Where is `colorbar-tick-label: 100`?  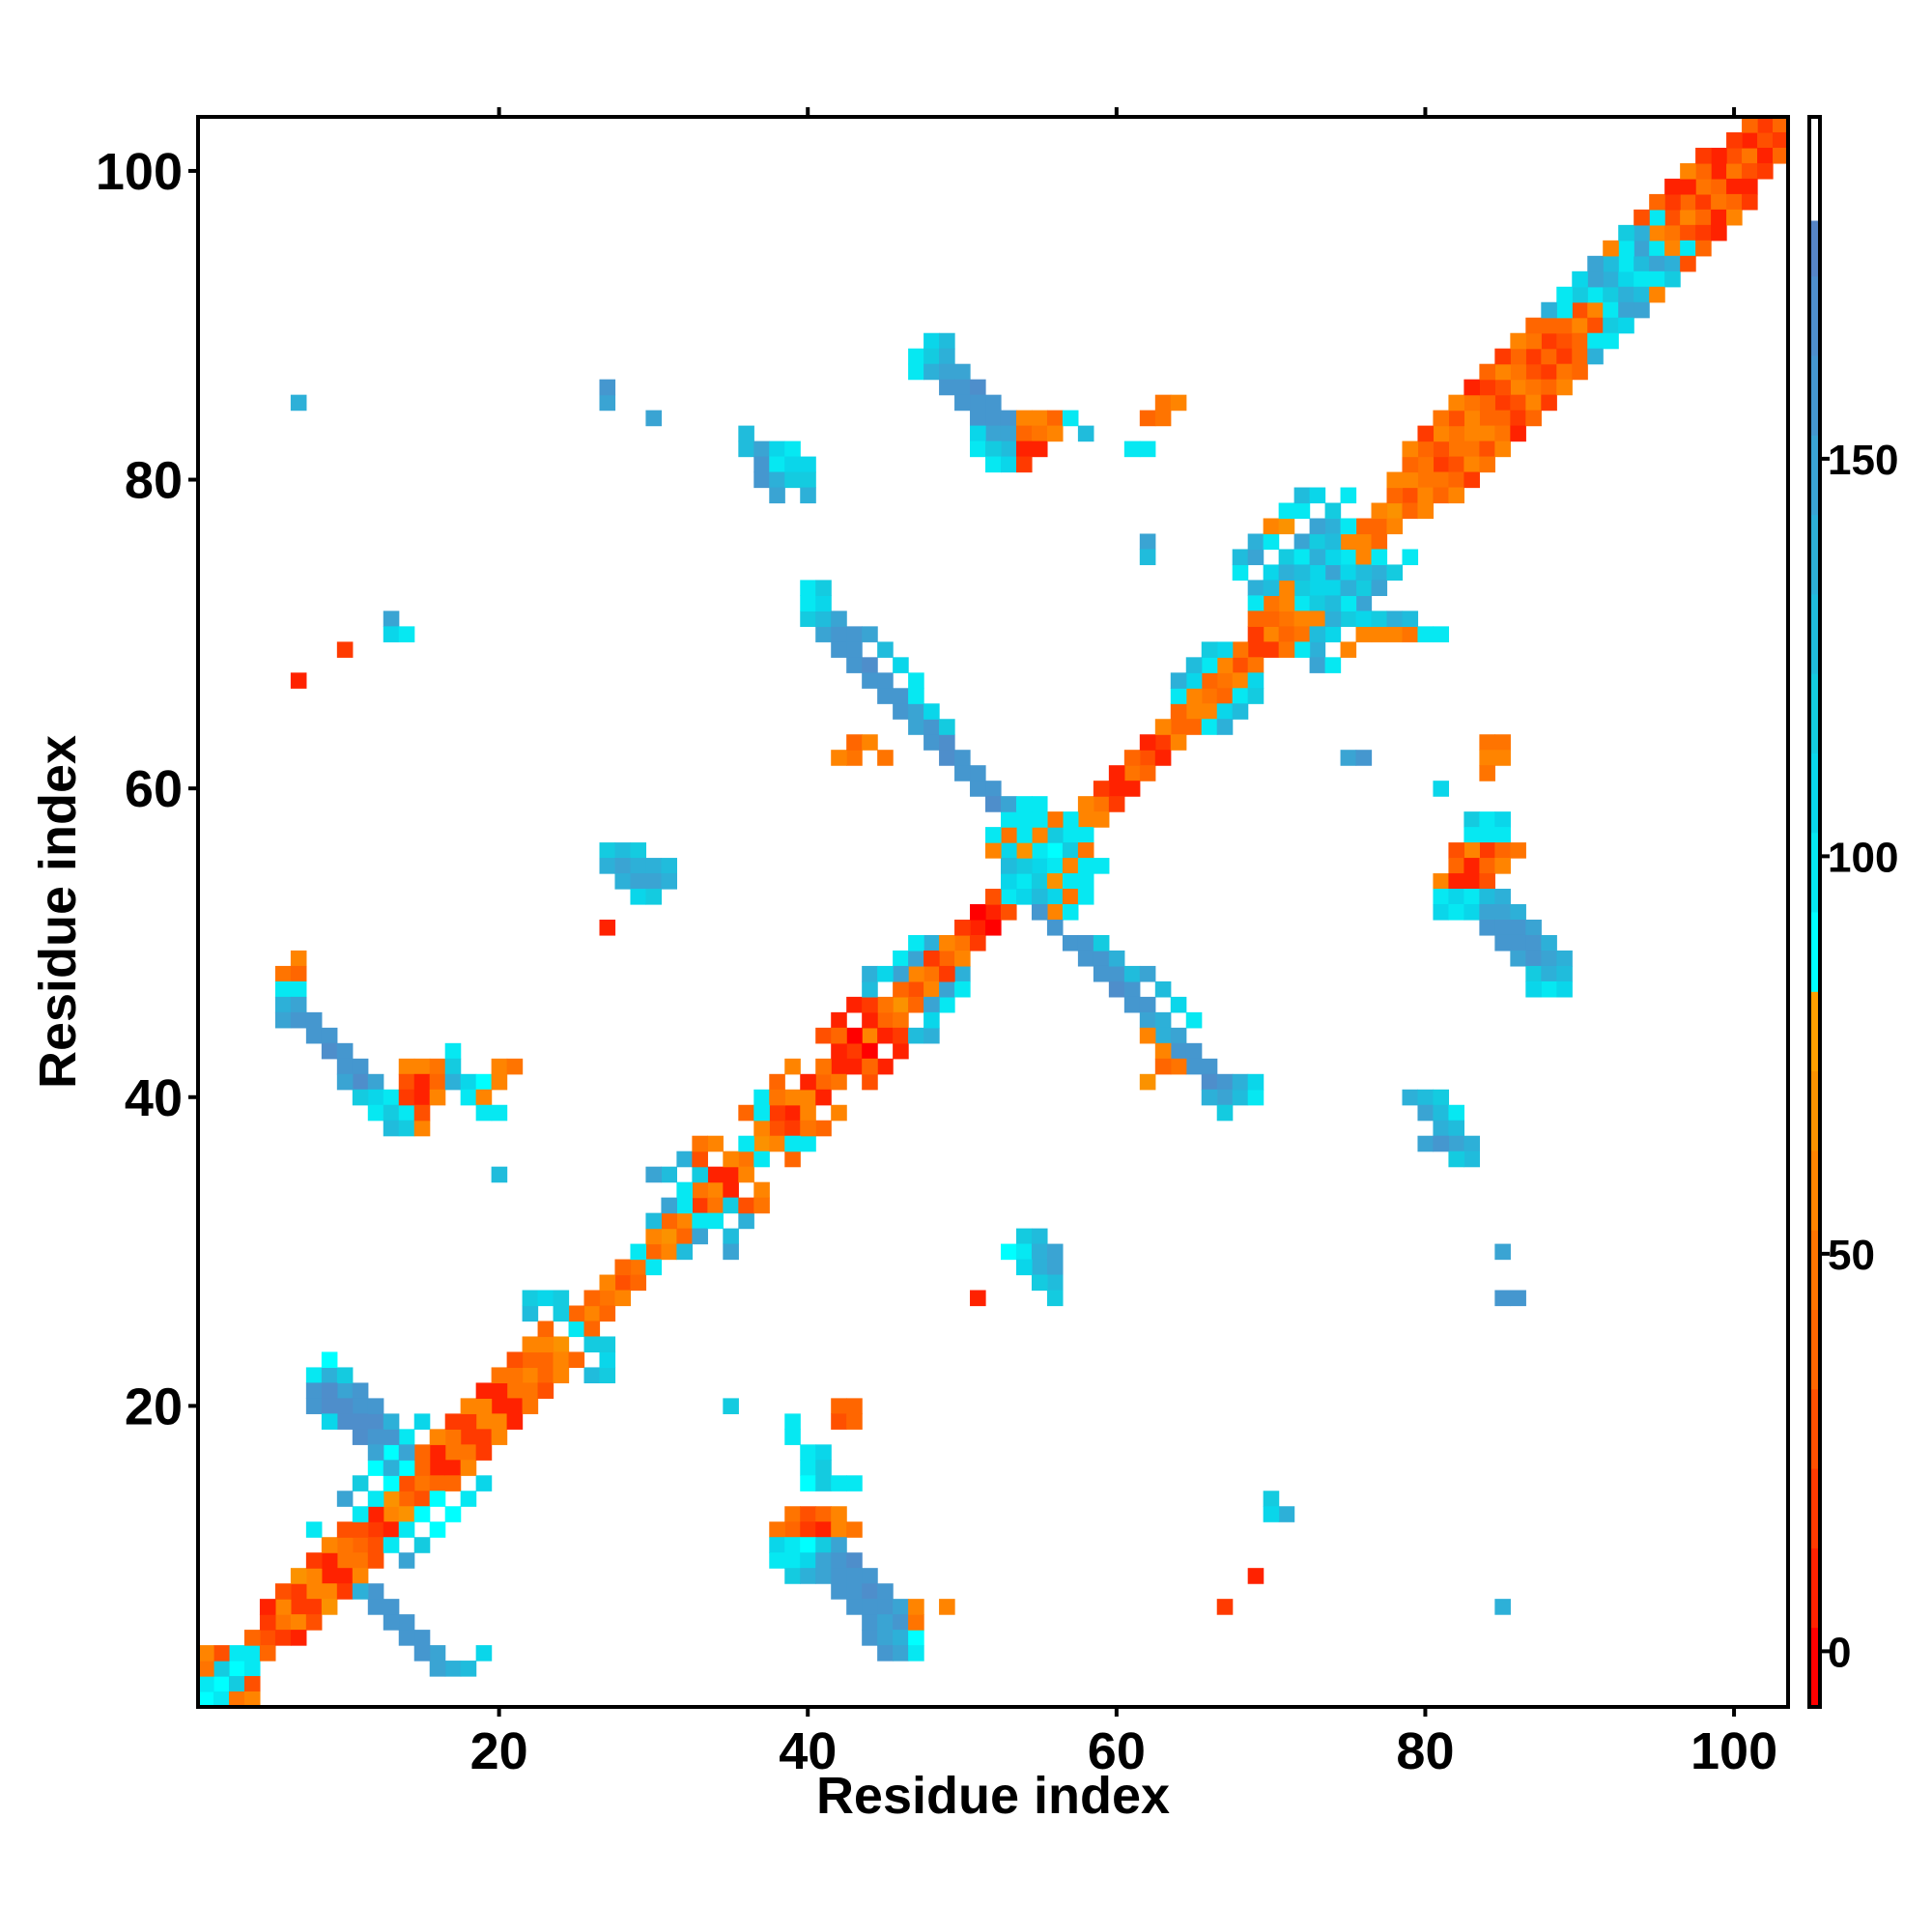 colorbar-tick-label: 100 is located at coordinates (1863, 857).